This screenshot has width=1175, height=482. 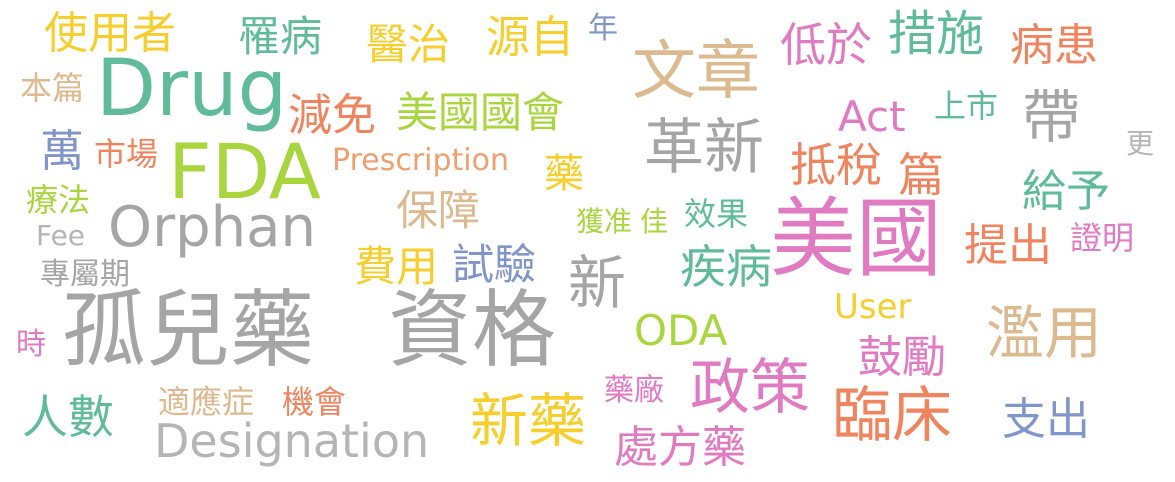 What do you see at coordinates (396, 266) in the screenshot?
I see `word-fei-yong: 費用` at bounding box center [396, 266].